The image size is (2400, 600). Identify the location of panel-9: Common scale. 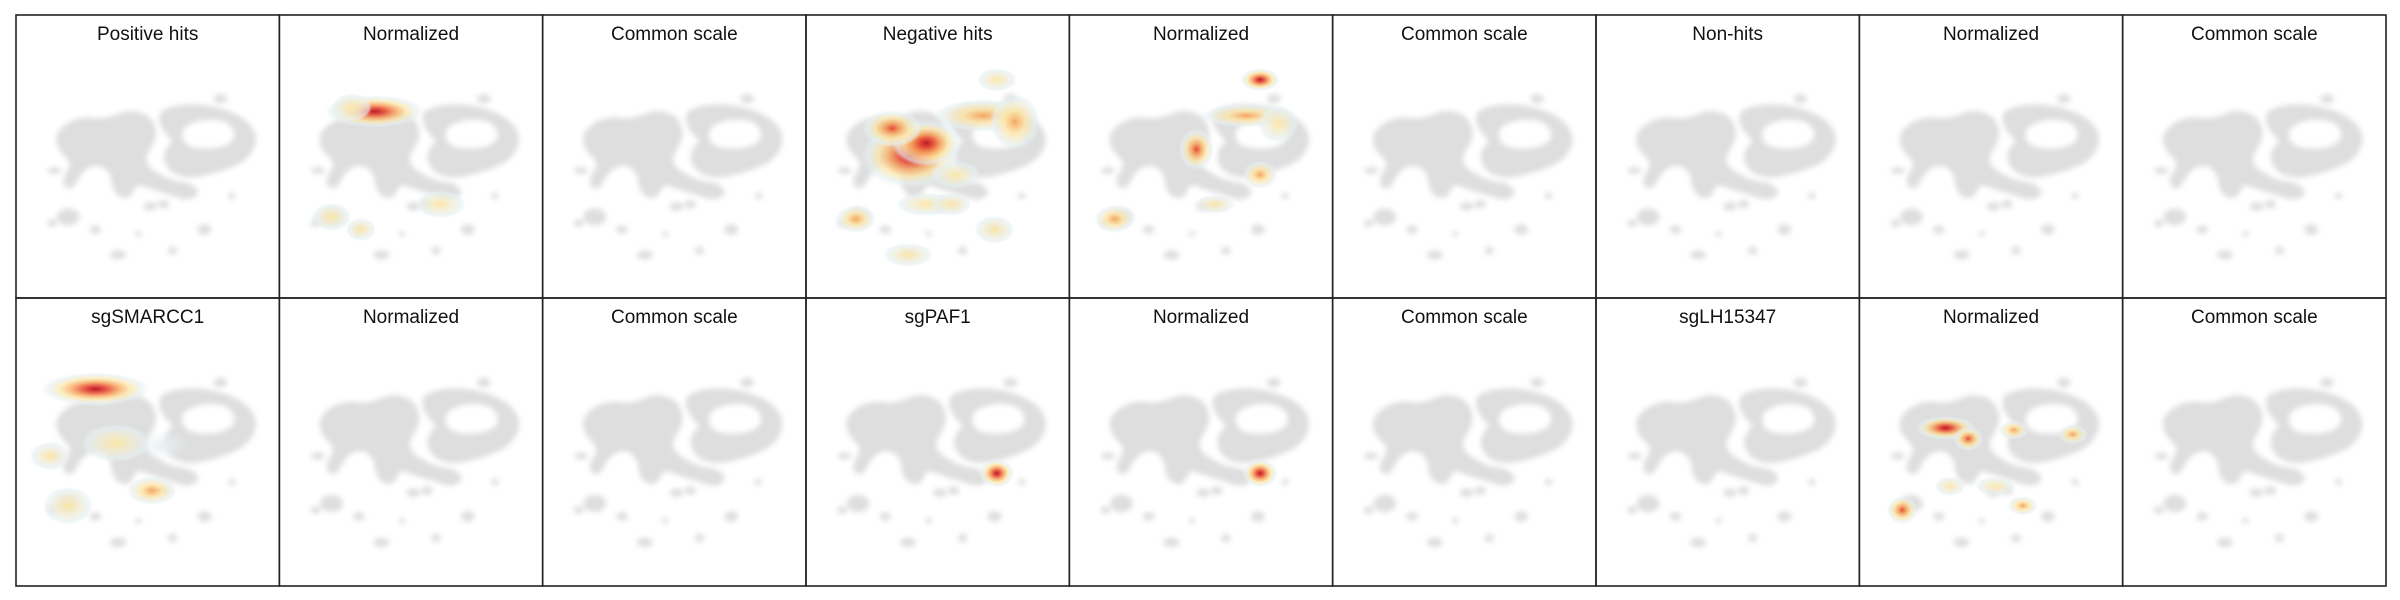
(2254, 156).